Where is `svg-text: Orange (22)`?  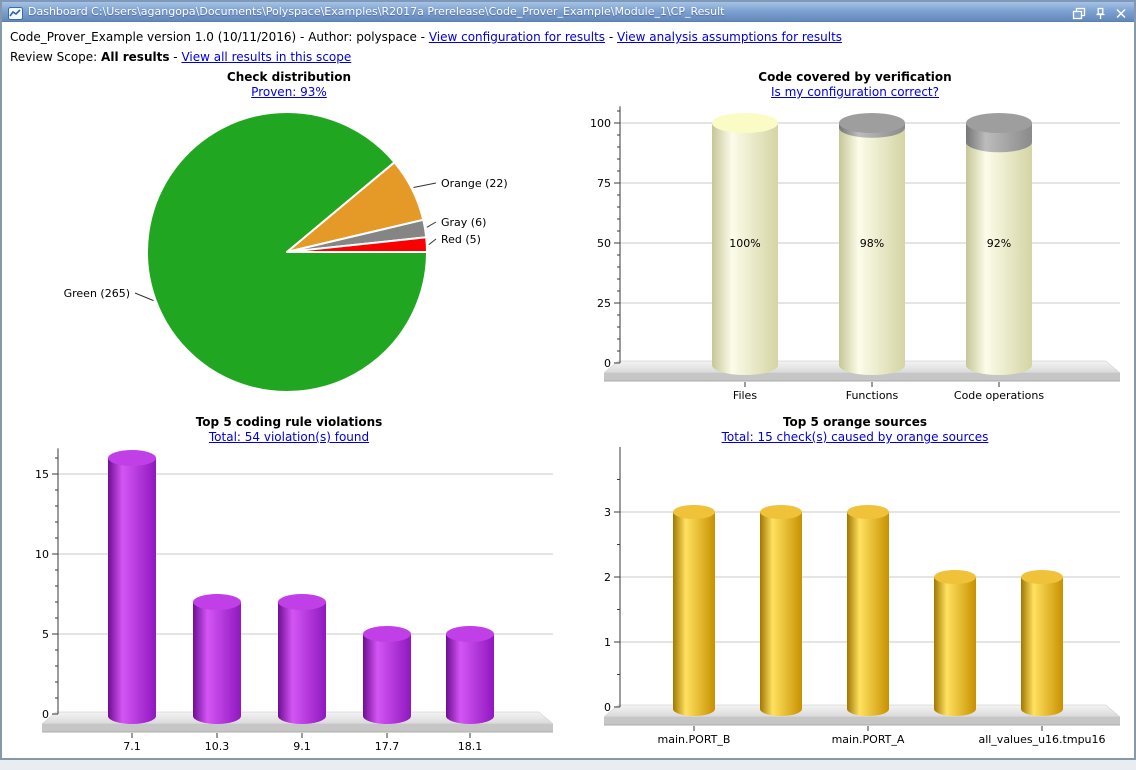 svg-text: Orange (22) is located at coordinates (474, 183).